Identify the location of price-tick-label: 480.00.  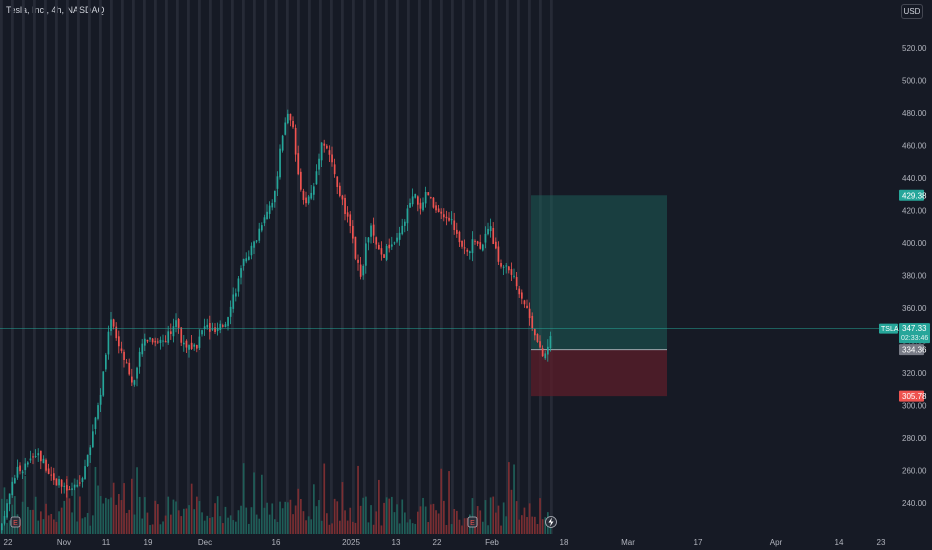
(914, 113).